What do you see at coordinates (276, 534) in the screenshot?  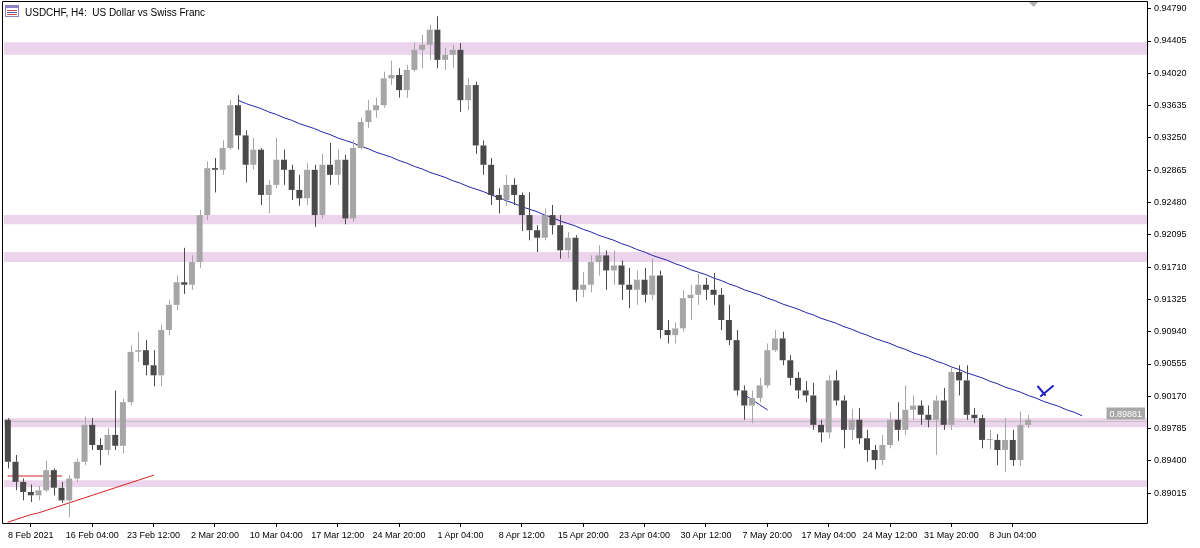 I see `x-tick-label: 10 Mar 04:00` at bounding box center [276, 534].